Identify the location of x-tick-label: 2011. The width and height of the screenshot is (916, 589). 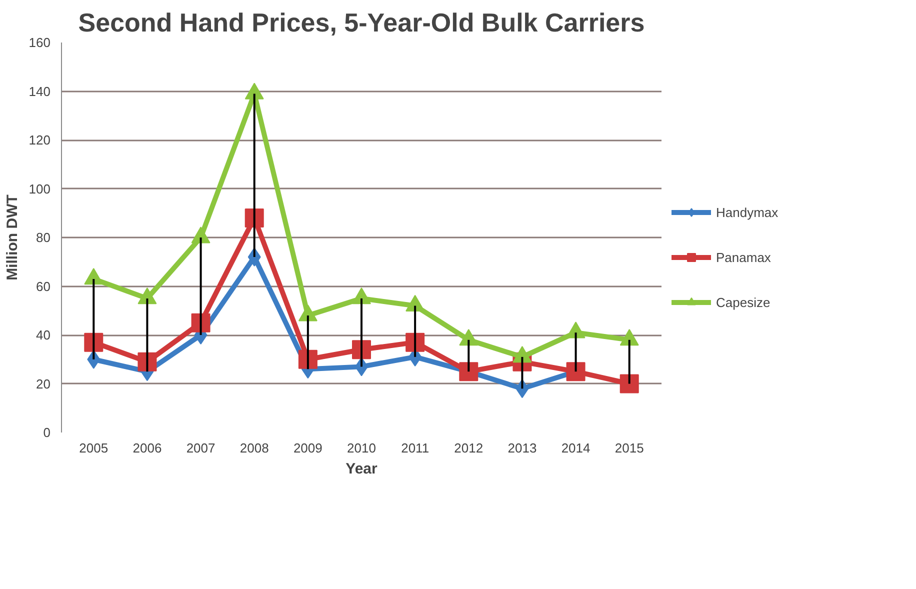
(415, 448).